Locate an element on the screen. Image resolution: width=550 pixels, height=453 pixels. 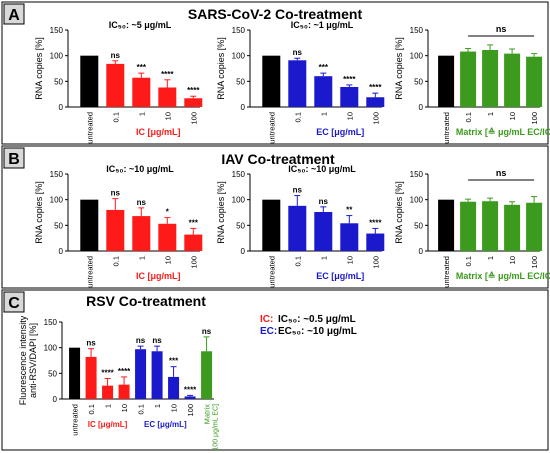
x-axis-label: Matrix [≙ μg/mL EC/IC] is located at coordinates (503, 132).